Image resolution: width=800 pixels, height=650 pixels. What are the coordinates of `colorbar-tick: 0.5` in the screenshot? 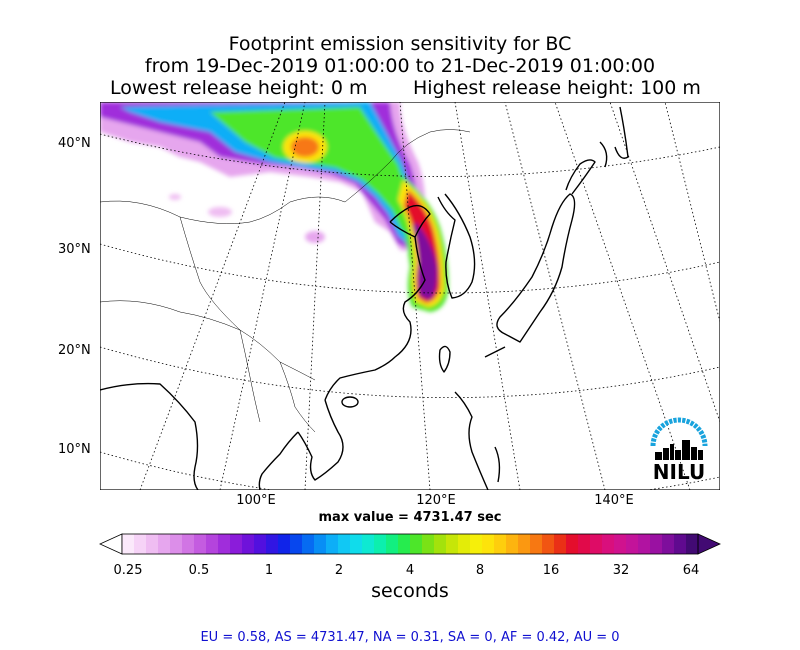 It's located at (199, 570).